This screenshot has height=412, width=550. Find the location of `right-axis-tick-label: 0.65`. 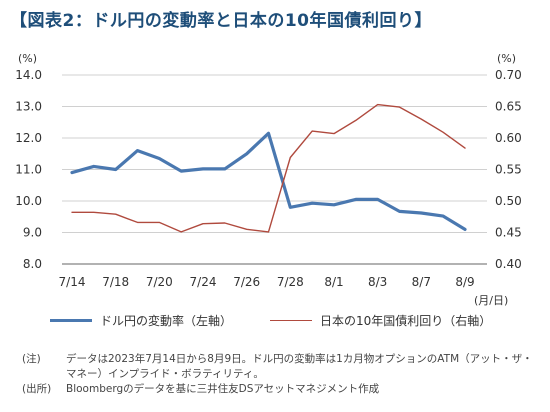

right-axis-tick-label: 0.65 is located at coordinates (508, 107).